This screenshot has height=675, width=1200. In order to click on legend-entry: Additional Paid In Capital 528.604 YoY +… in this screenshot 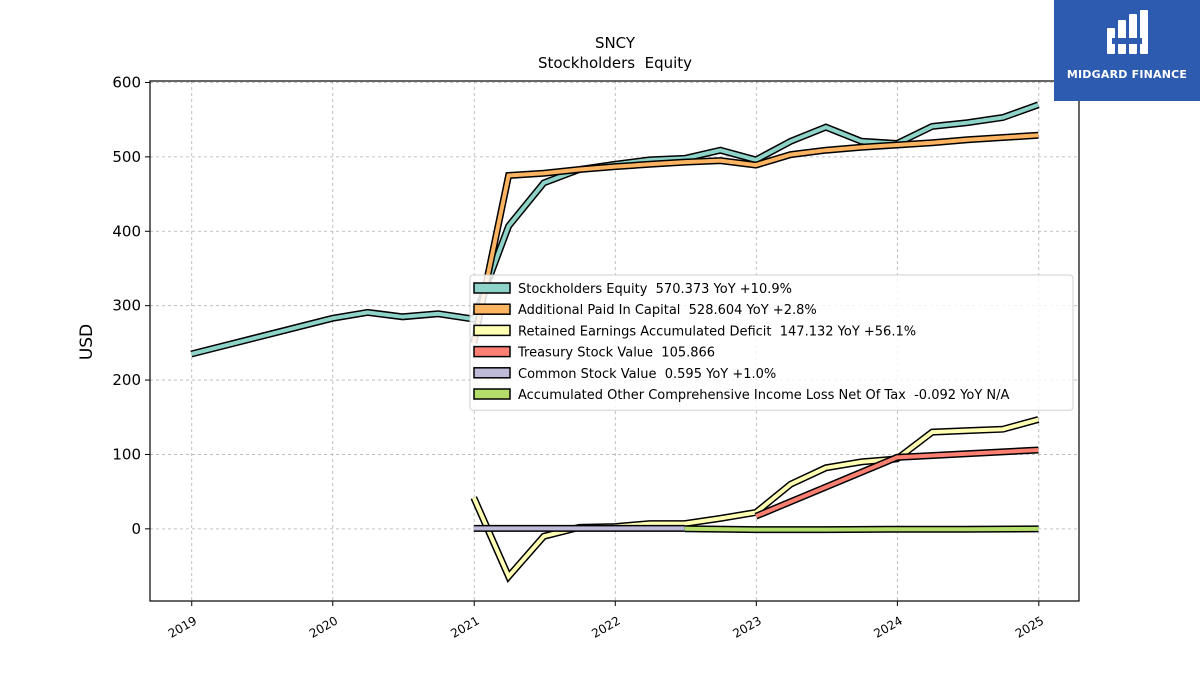, I will do `click(667, 310)`.